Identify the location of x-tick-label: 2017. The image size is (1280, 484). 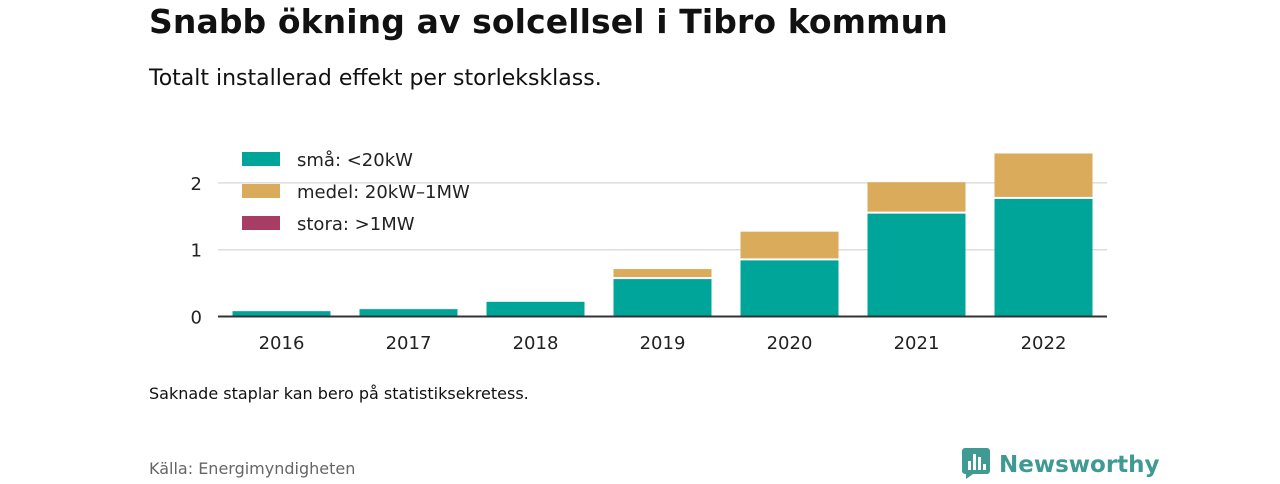
(409, 343).